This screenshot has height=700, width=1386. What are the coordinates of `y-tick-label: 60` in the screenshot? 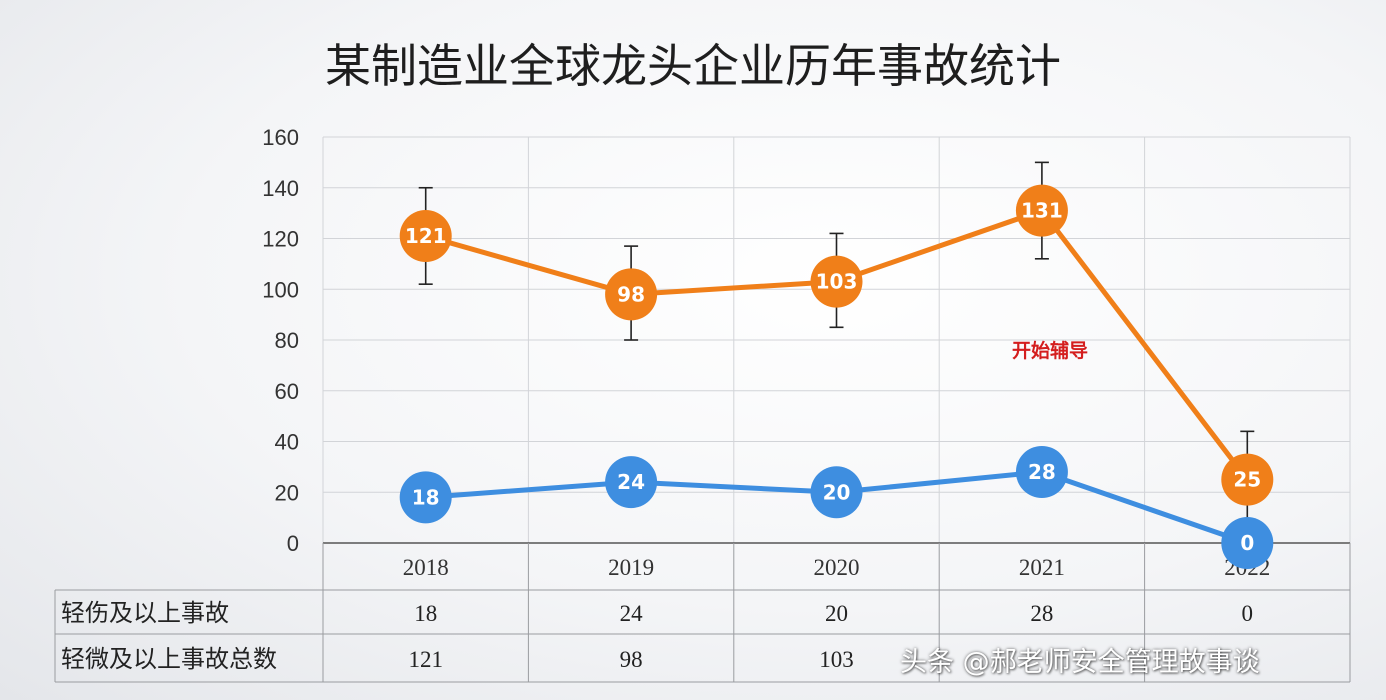 It's located at (287, 391).